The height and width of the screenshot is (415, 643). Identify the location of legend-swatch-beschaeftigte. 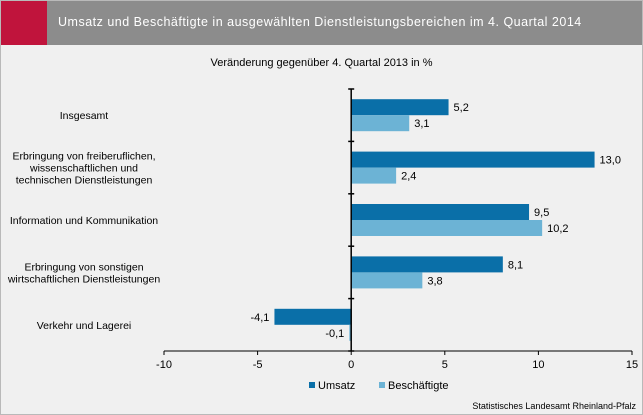
(382, 385).